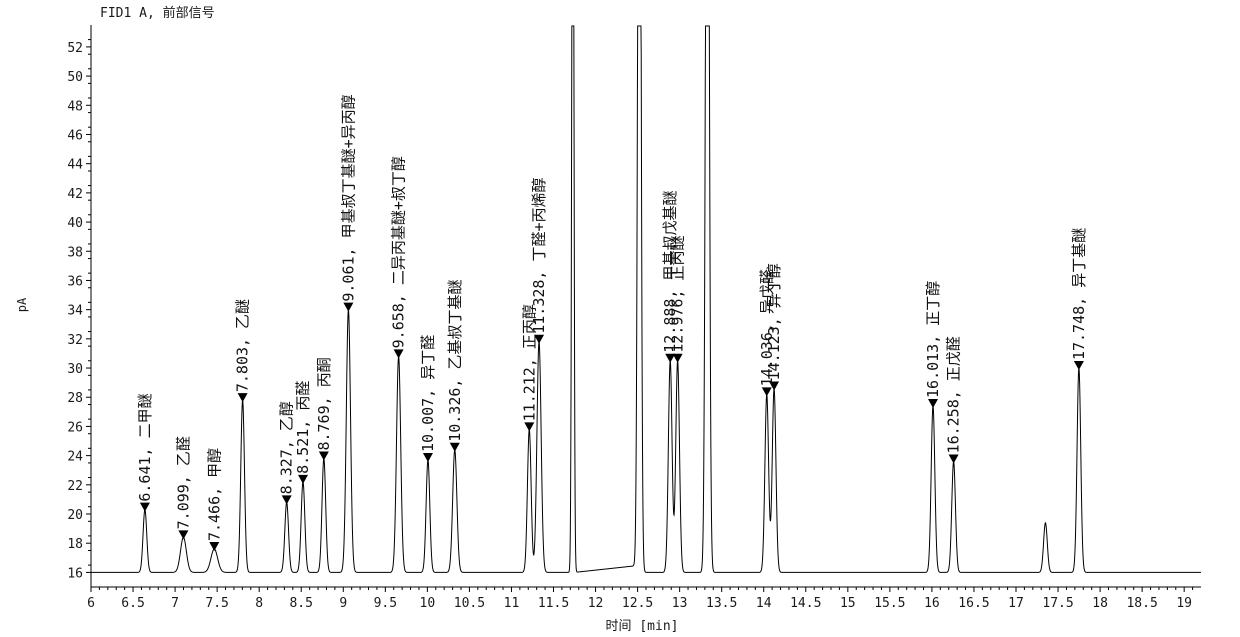 This screenshot has height=637, width=1240. Describe the element at coordinates (75, 281) in the screenshot. I see `y-tick-label: 36` at that location.